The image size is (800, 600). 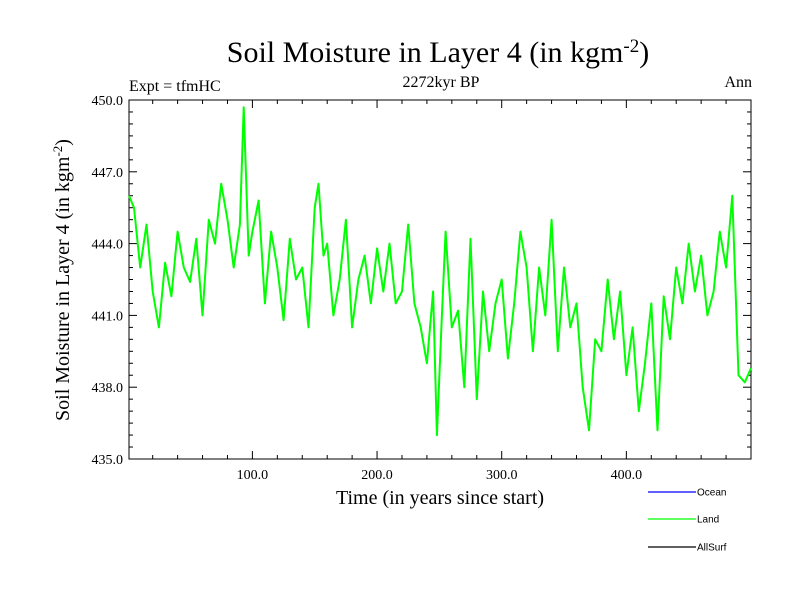 What do you see at coordinates (438, 53) in the screenshot?
I see `chart-title: Soil Moisture in Layer 4 (in kgm-2)` at bounding box center [438, 53].